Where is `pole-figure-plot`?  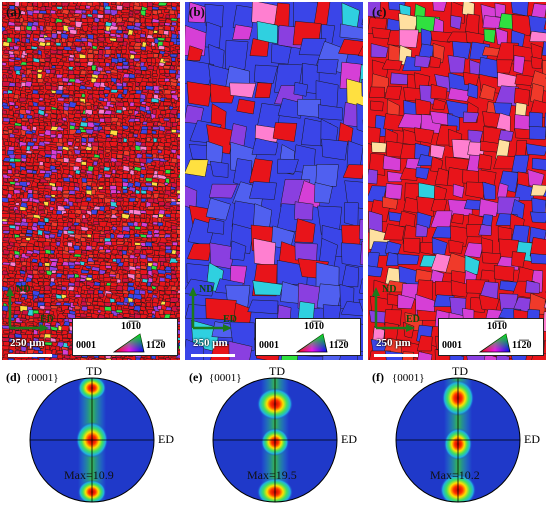
pole-figure-plot is located at coordinates (458, 440).